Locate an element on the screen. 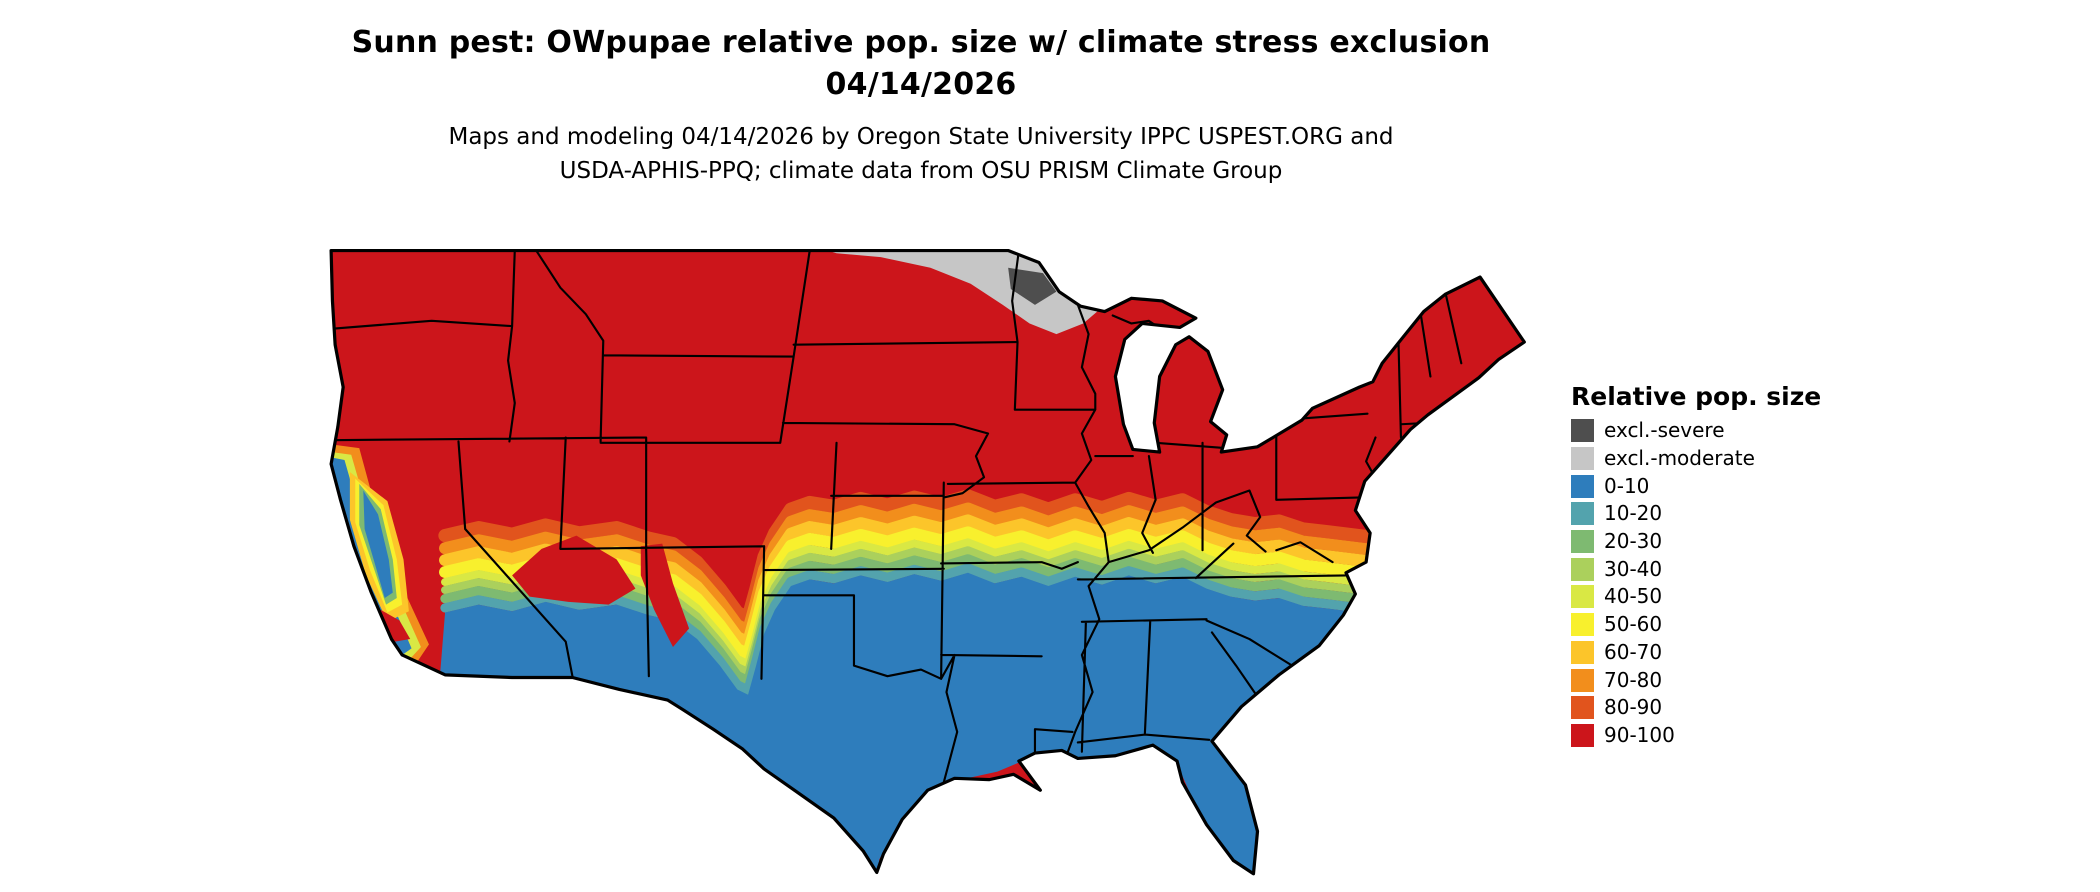 The width and height of the screenshot is (2100, 892). legend-row: 10-20 is located at coordinates (1696, 514).